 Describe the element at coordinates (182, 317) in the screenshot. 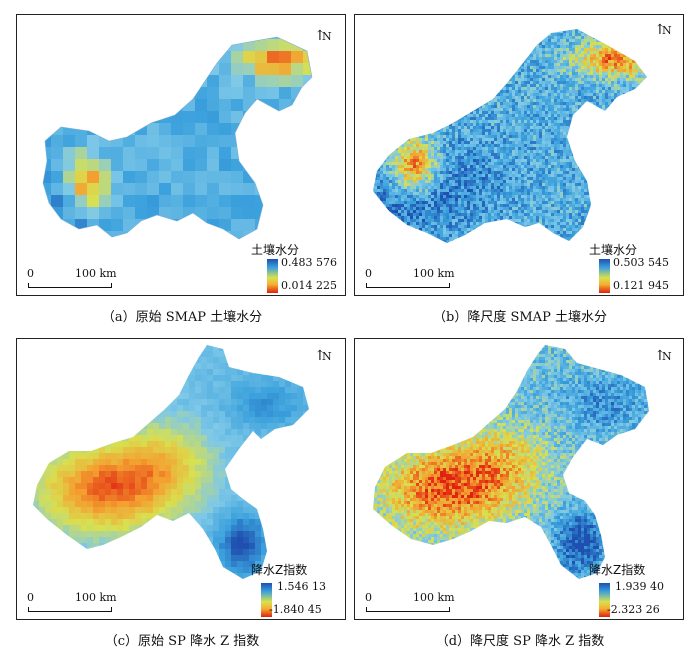

I see `caption-a: （a）原始 SMAP 土壤水分` at that location.